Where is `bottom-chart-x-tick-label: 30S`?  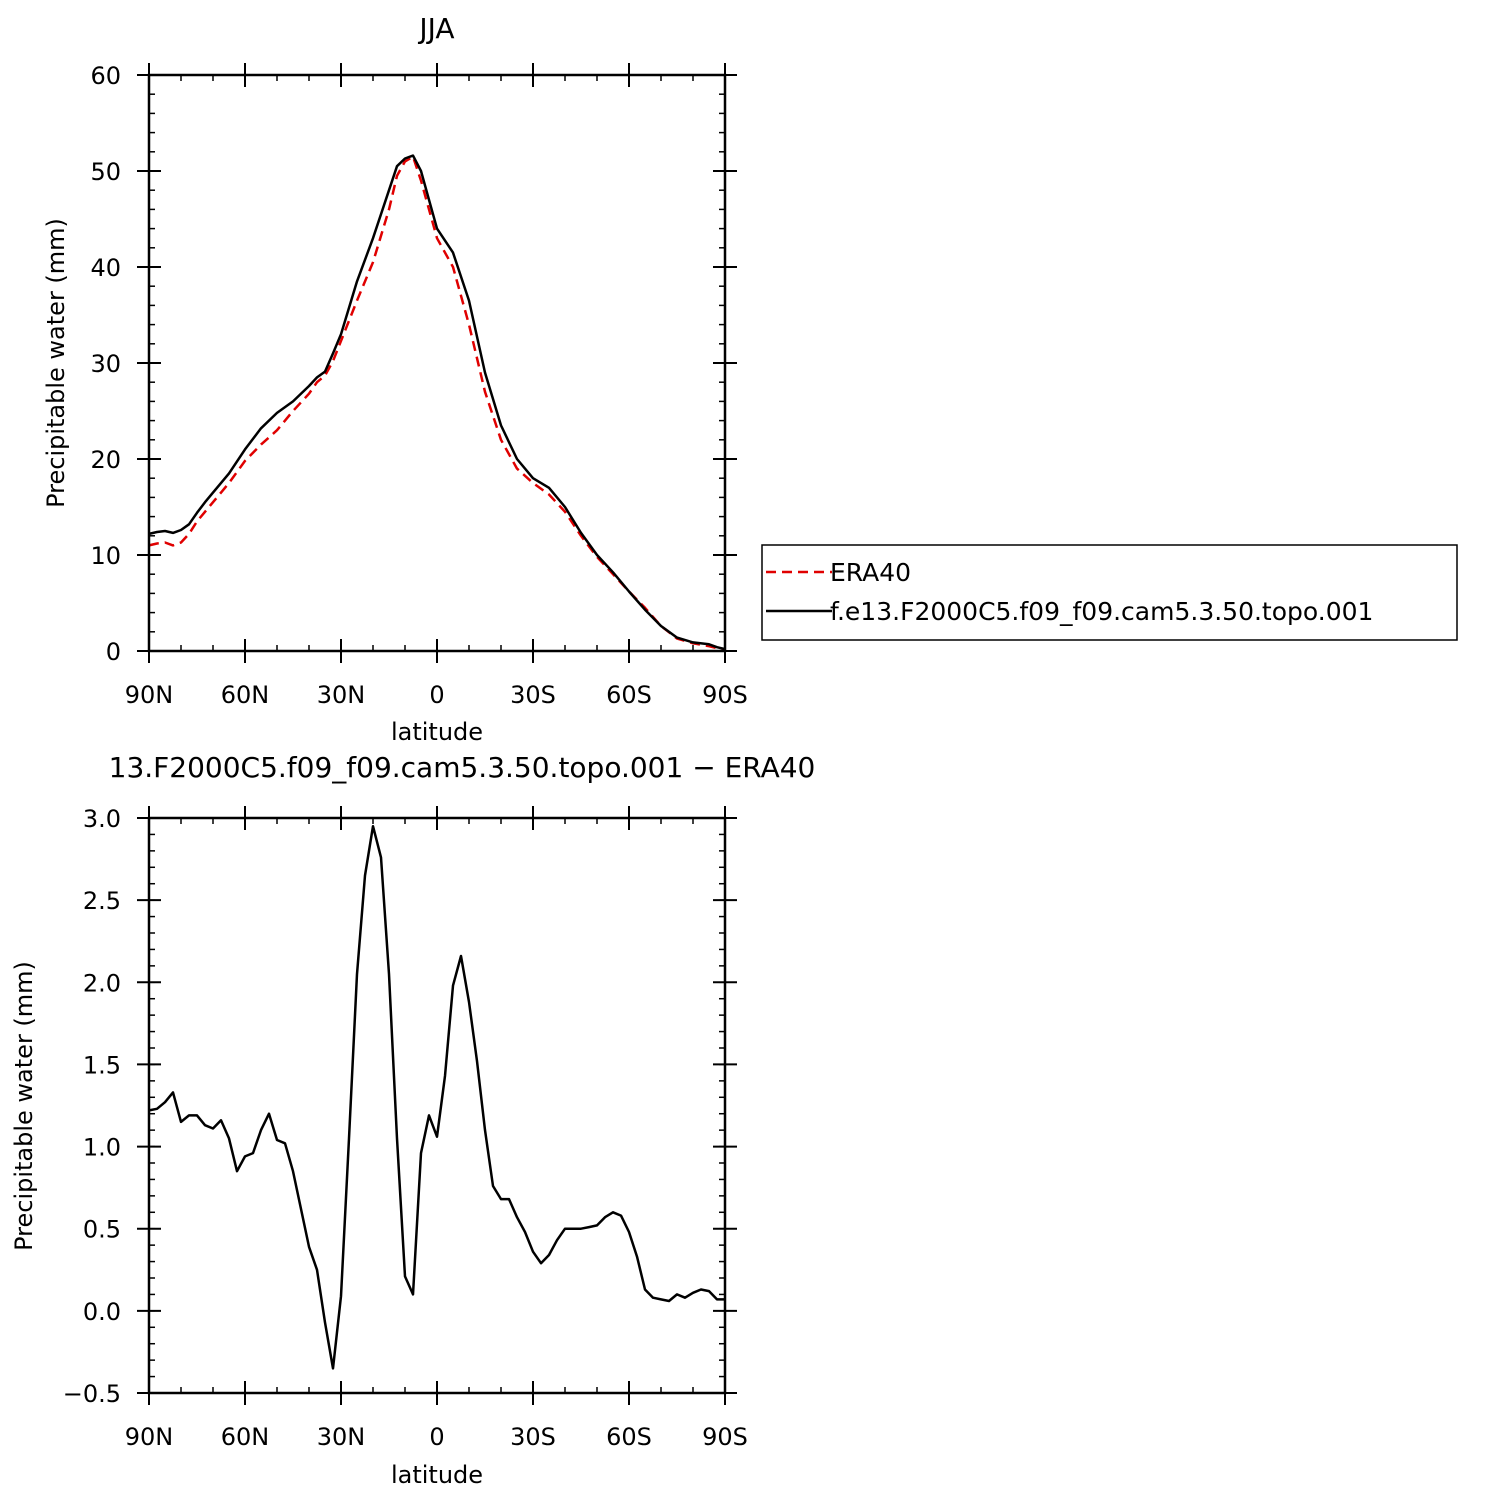 bottom-chart-x-tick-label: 30S is located at coordinates (533, 1437).